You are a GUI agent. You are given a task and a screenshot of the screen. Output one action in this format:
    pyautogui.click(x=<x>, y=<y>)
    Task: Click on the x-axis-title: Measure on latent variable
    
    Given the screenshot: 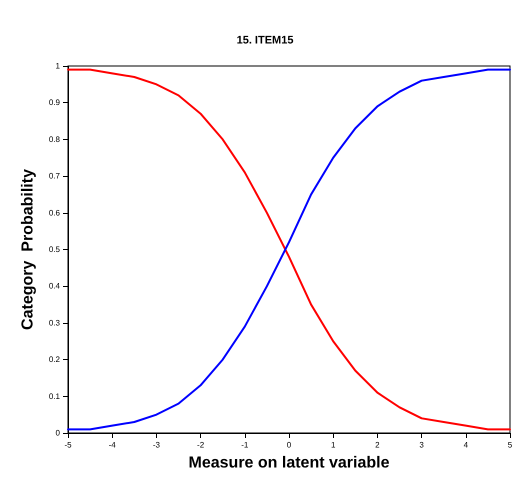 What is the action you would take?
    pyautogui.click(x=289, y=463)
    